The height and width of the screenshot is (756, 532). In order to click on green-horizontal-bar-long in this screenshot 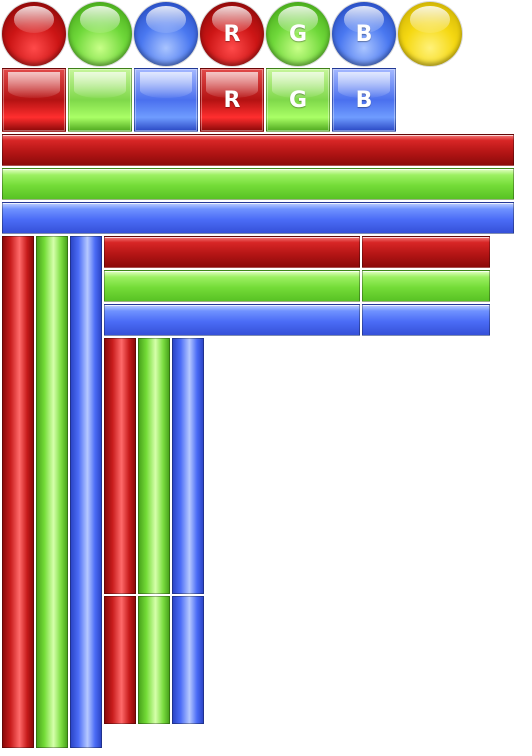, I will do `click(258, 184)`.